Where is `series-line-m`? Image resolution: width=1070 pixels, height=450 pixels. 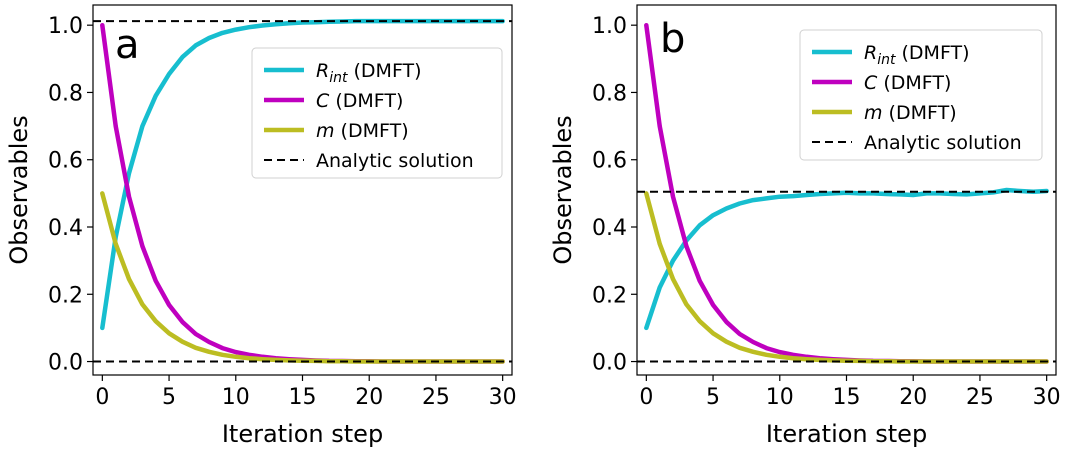 series-line-m is located at coordinates (302, 277).